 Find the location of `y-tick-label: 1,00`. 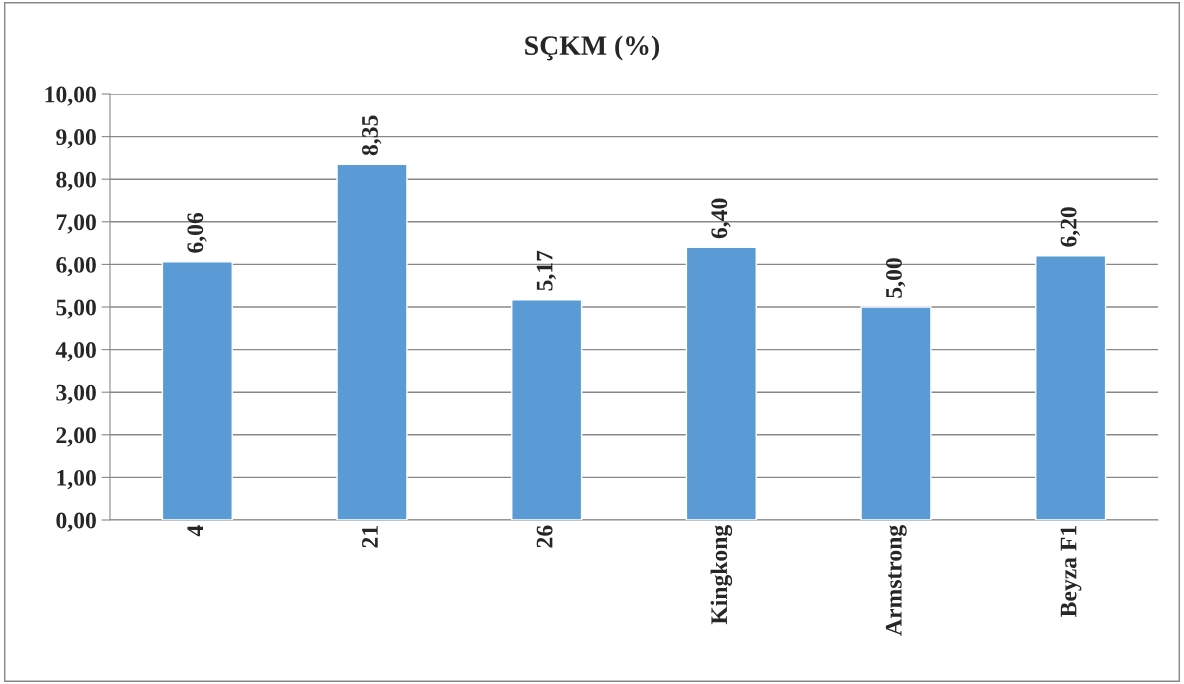

y-tick-label: 1,00 is located at coordinates (76, 479).